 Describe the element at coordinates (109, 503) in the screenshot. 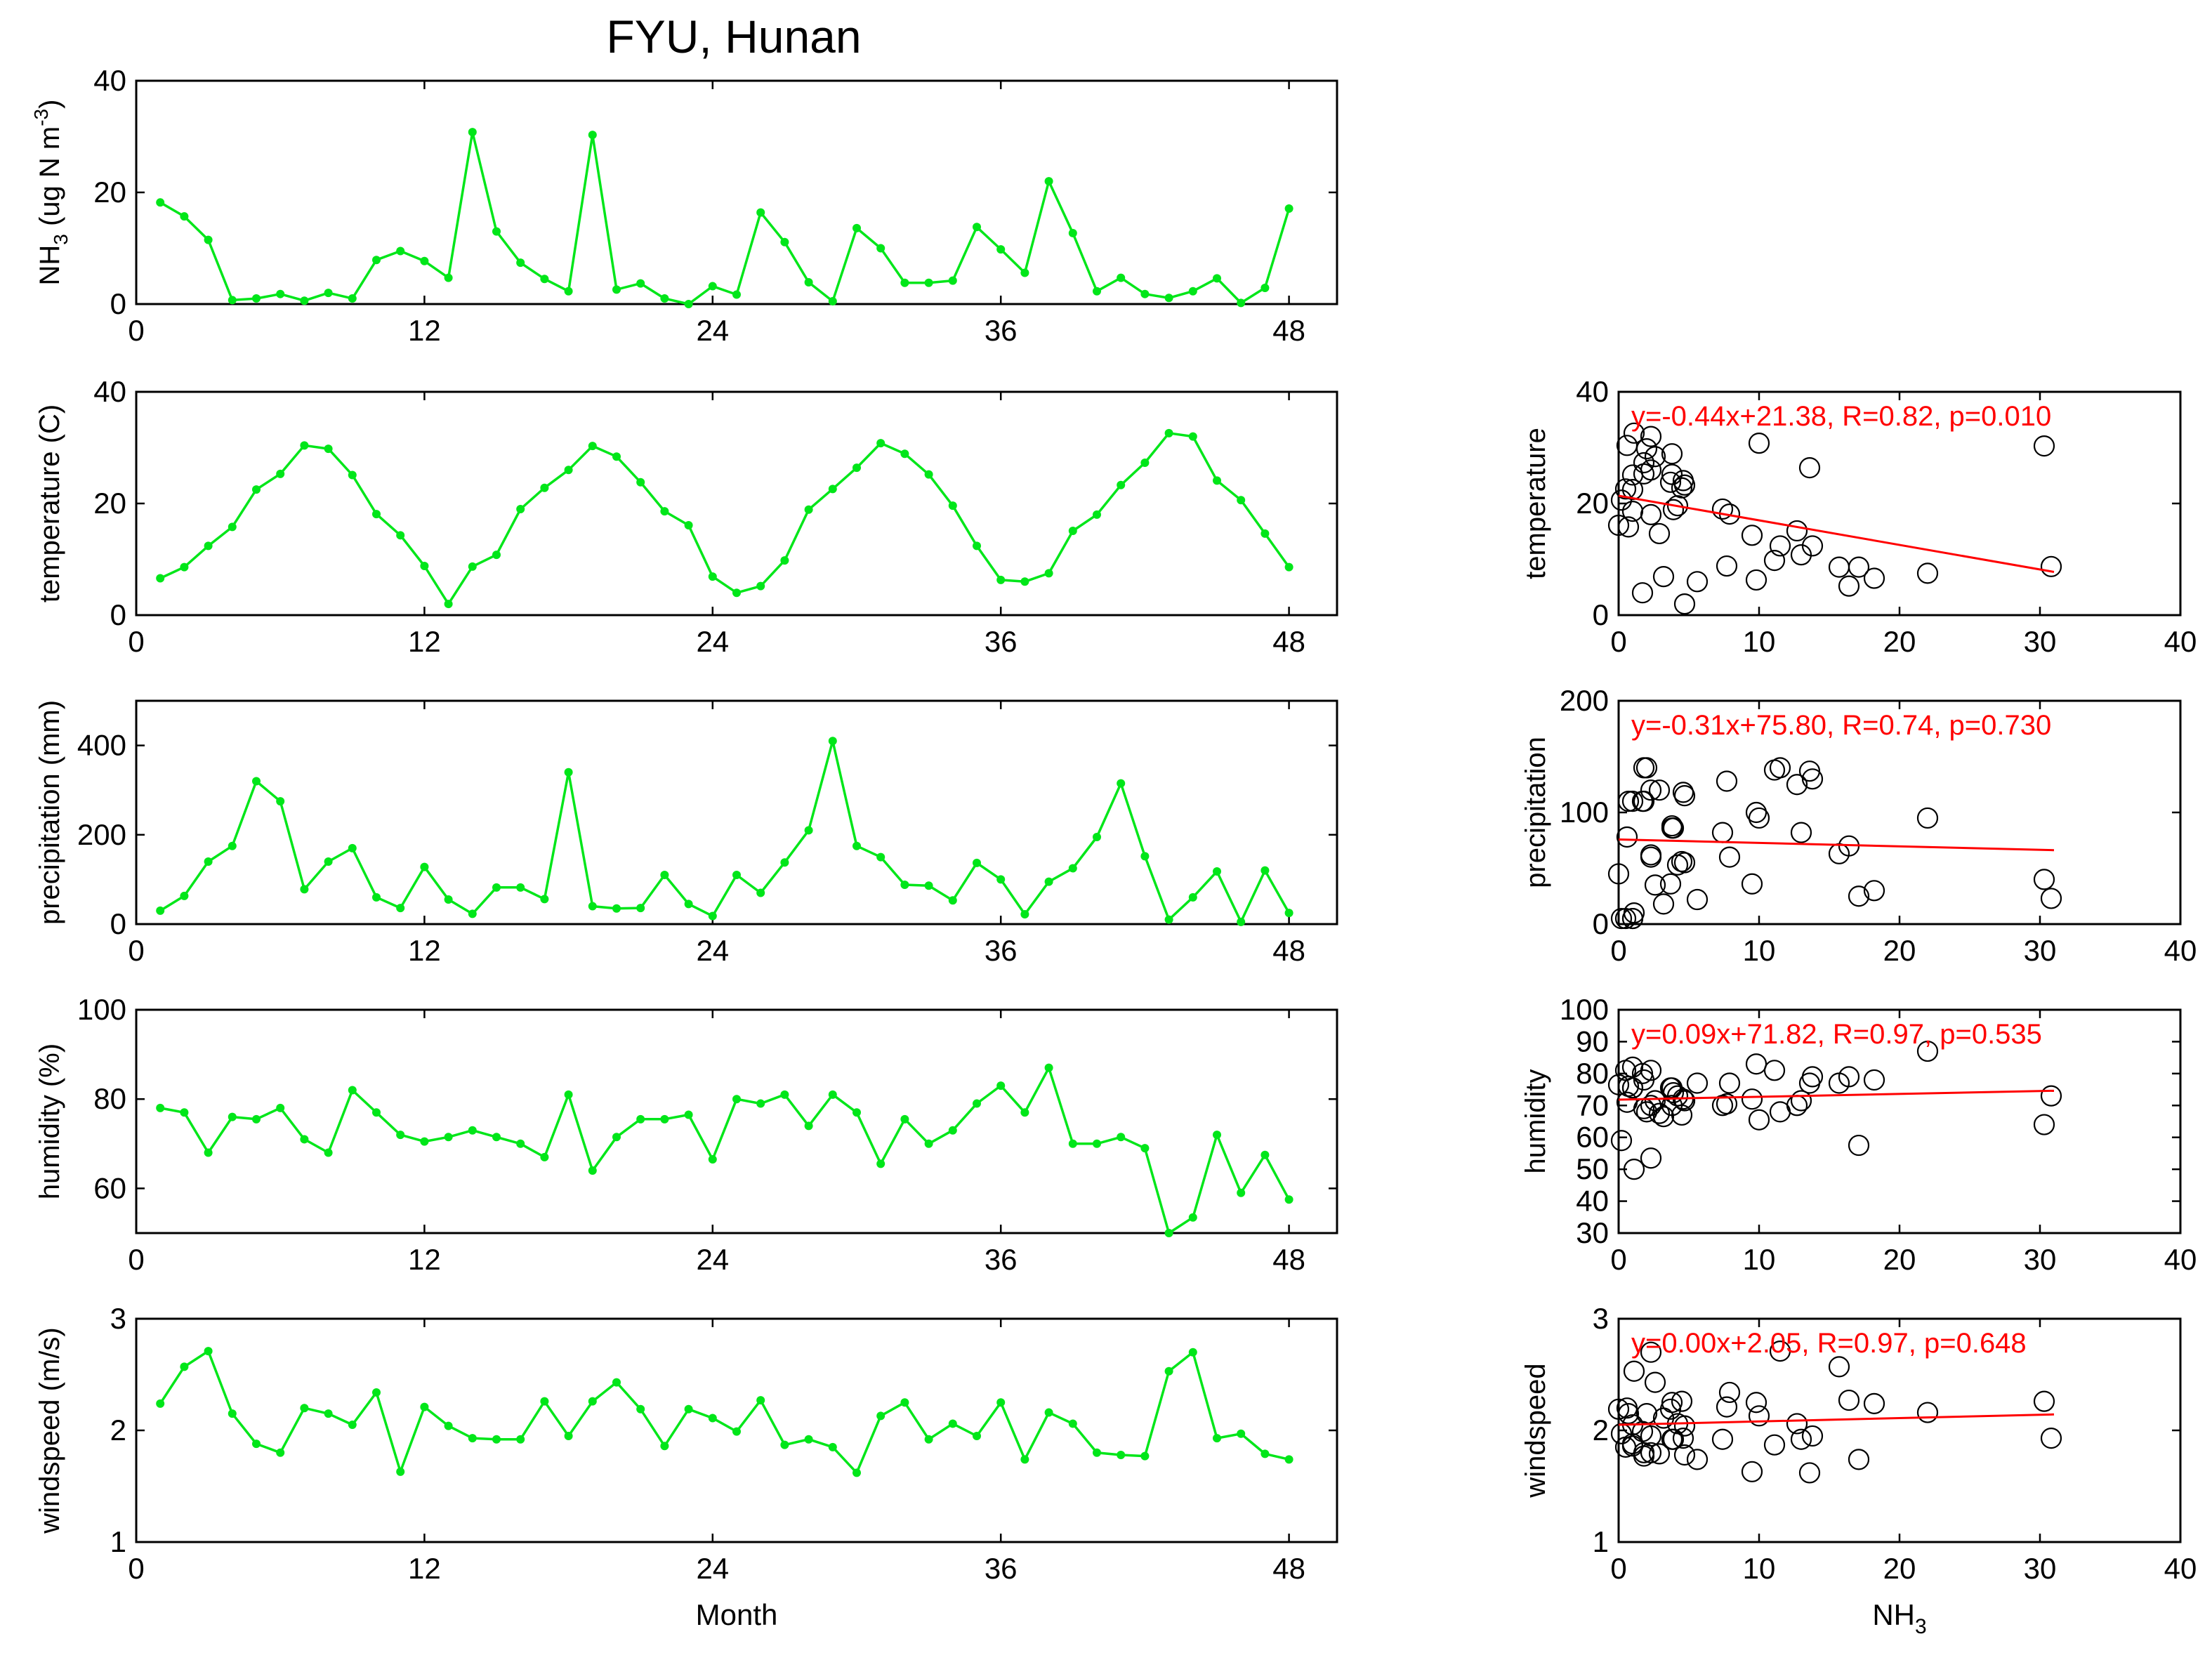

I see `y-tick-label: 20` at that location.